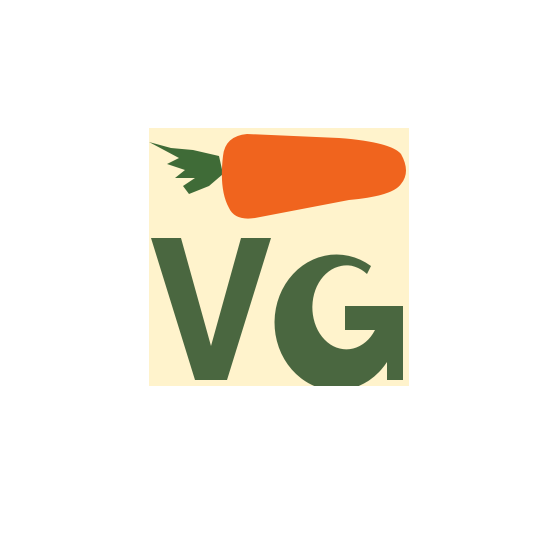  Describe the element at coordinates (338, 320) in the screenshot. I see `letter-g` at that location.